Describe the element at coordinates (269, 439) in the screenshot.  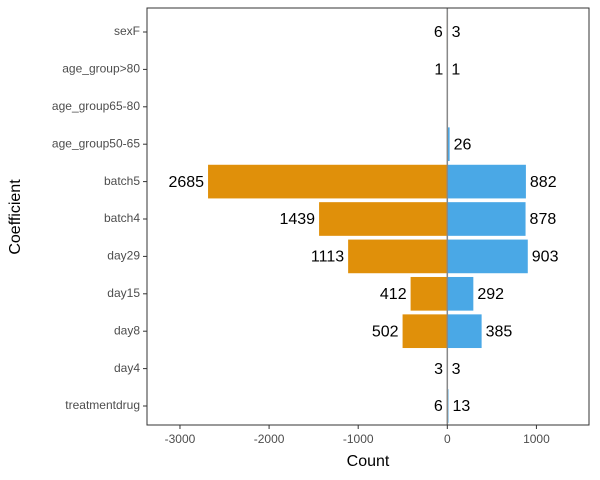
I see `x-tick-label: -2000` at that location.